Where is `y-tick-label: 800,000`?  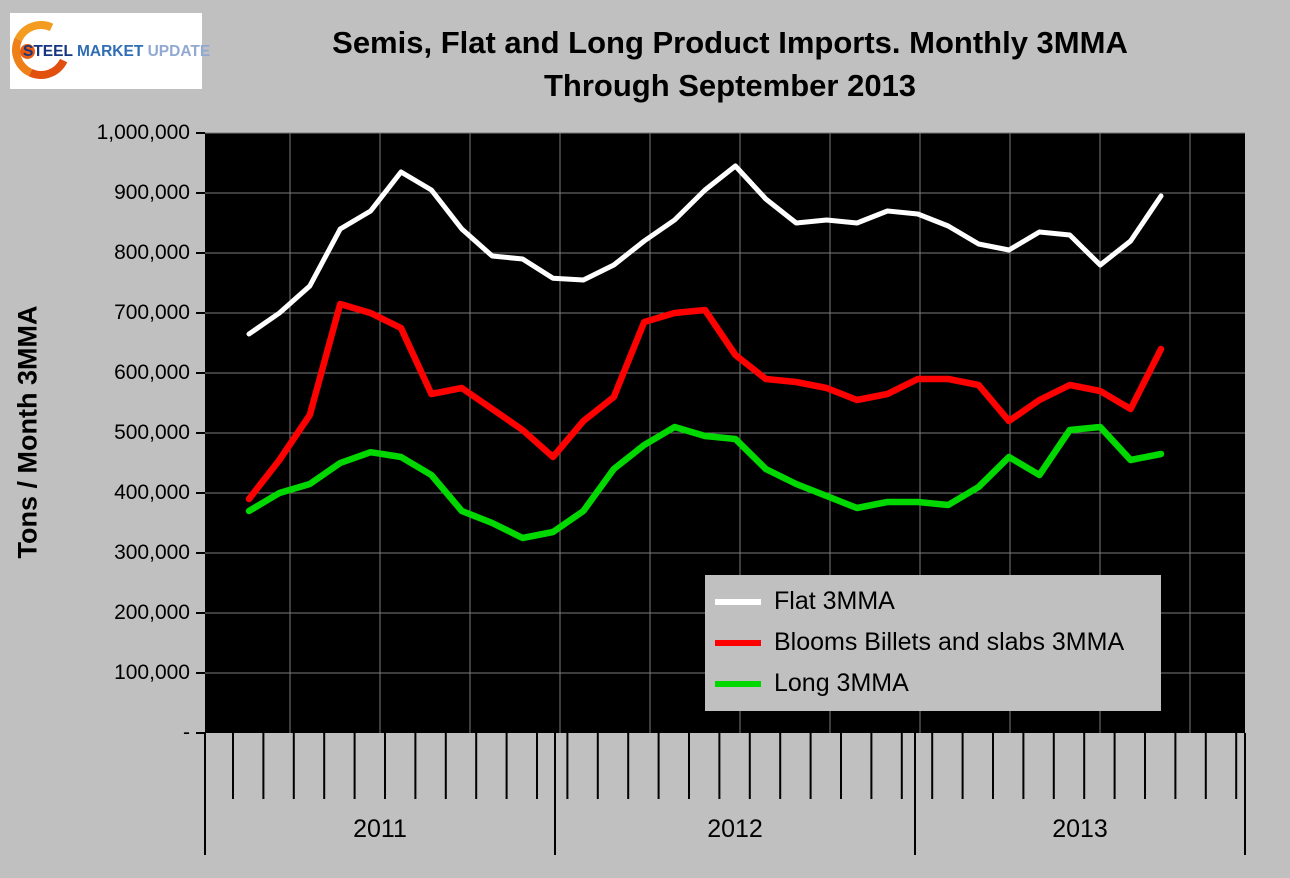 y-tick-label: 800,000 is located at coordinates (152, 252).